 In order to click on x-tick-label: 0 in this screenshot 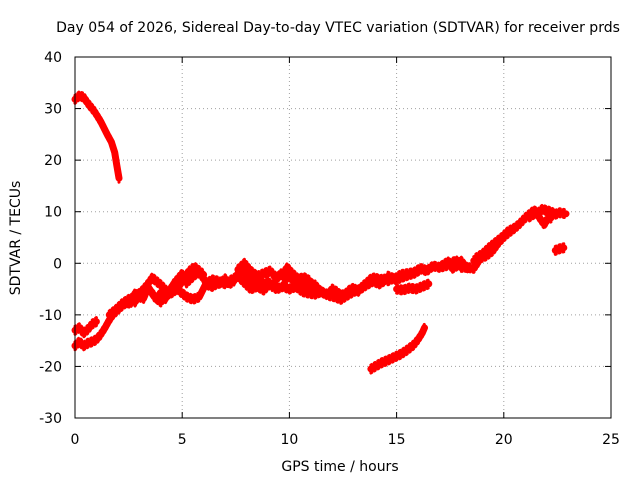, I will do `click(75, 440)`.